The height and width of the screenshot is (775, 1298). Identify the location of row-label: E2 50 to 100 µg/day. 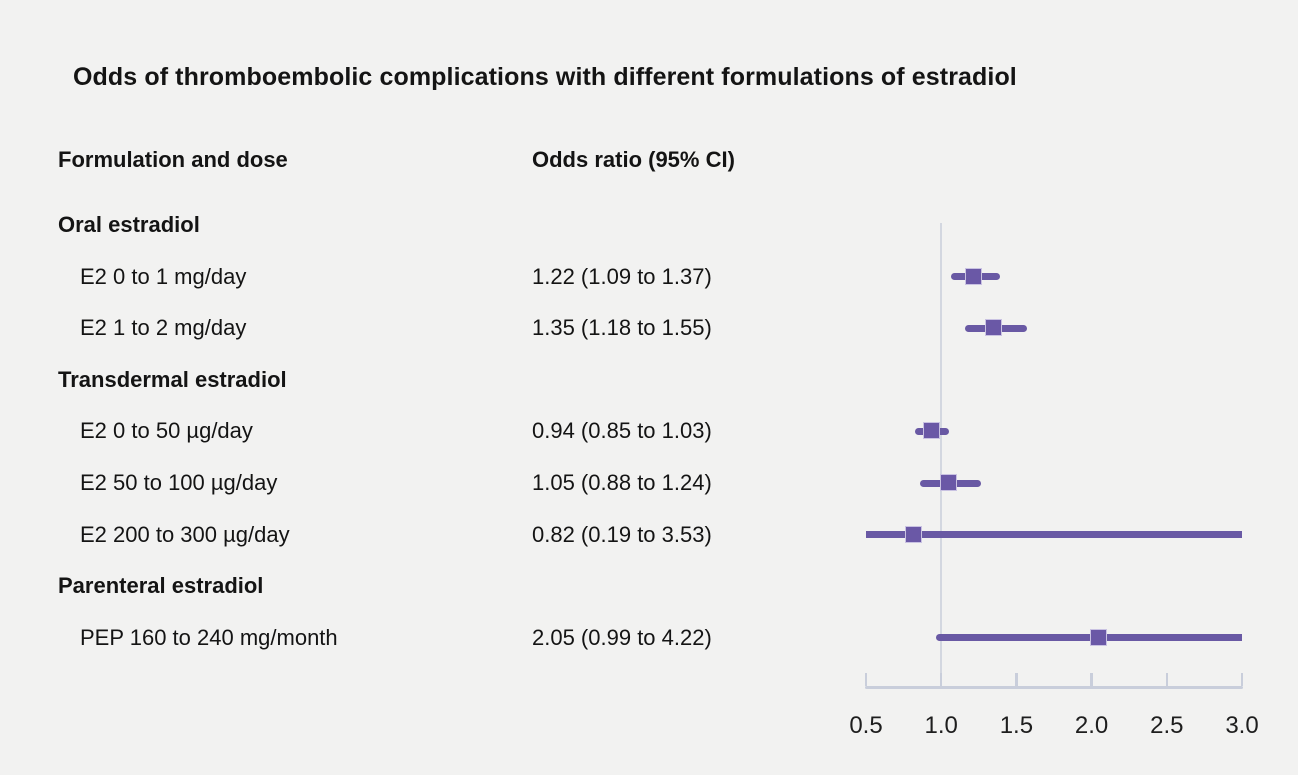
(179, 482).